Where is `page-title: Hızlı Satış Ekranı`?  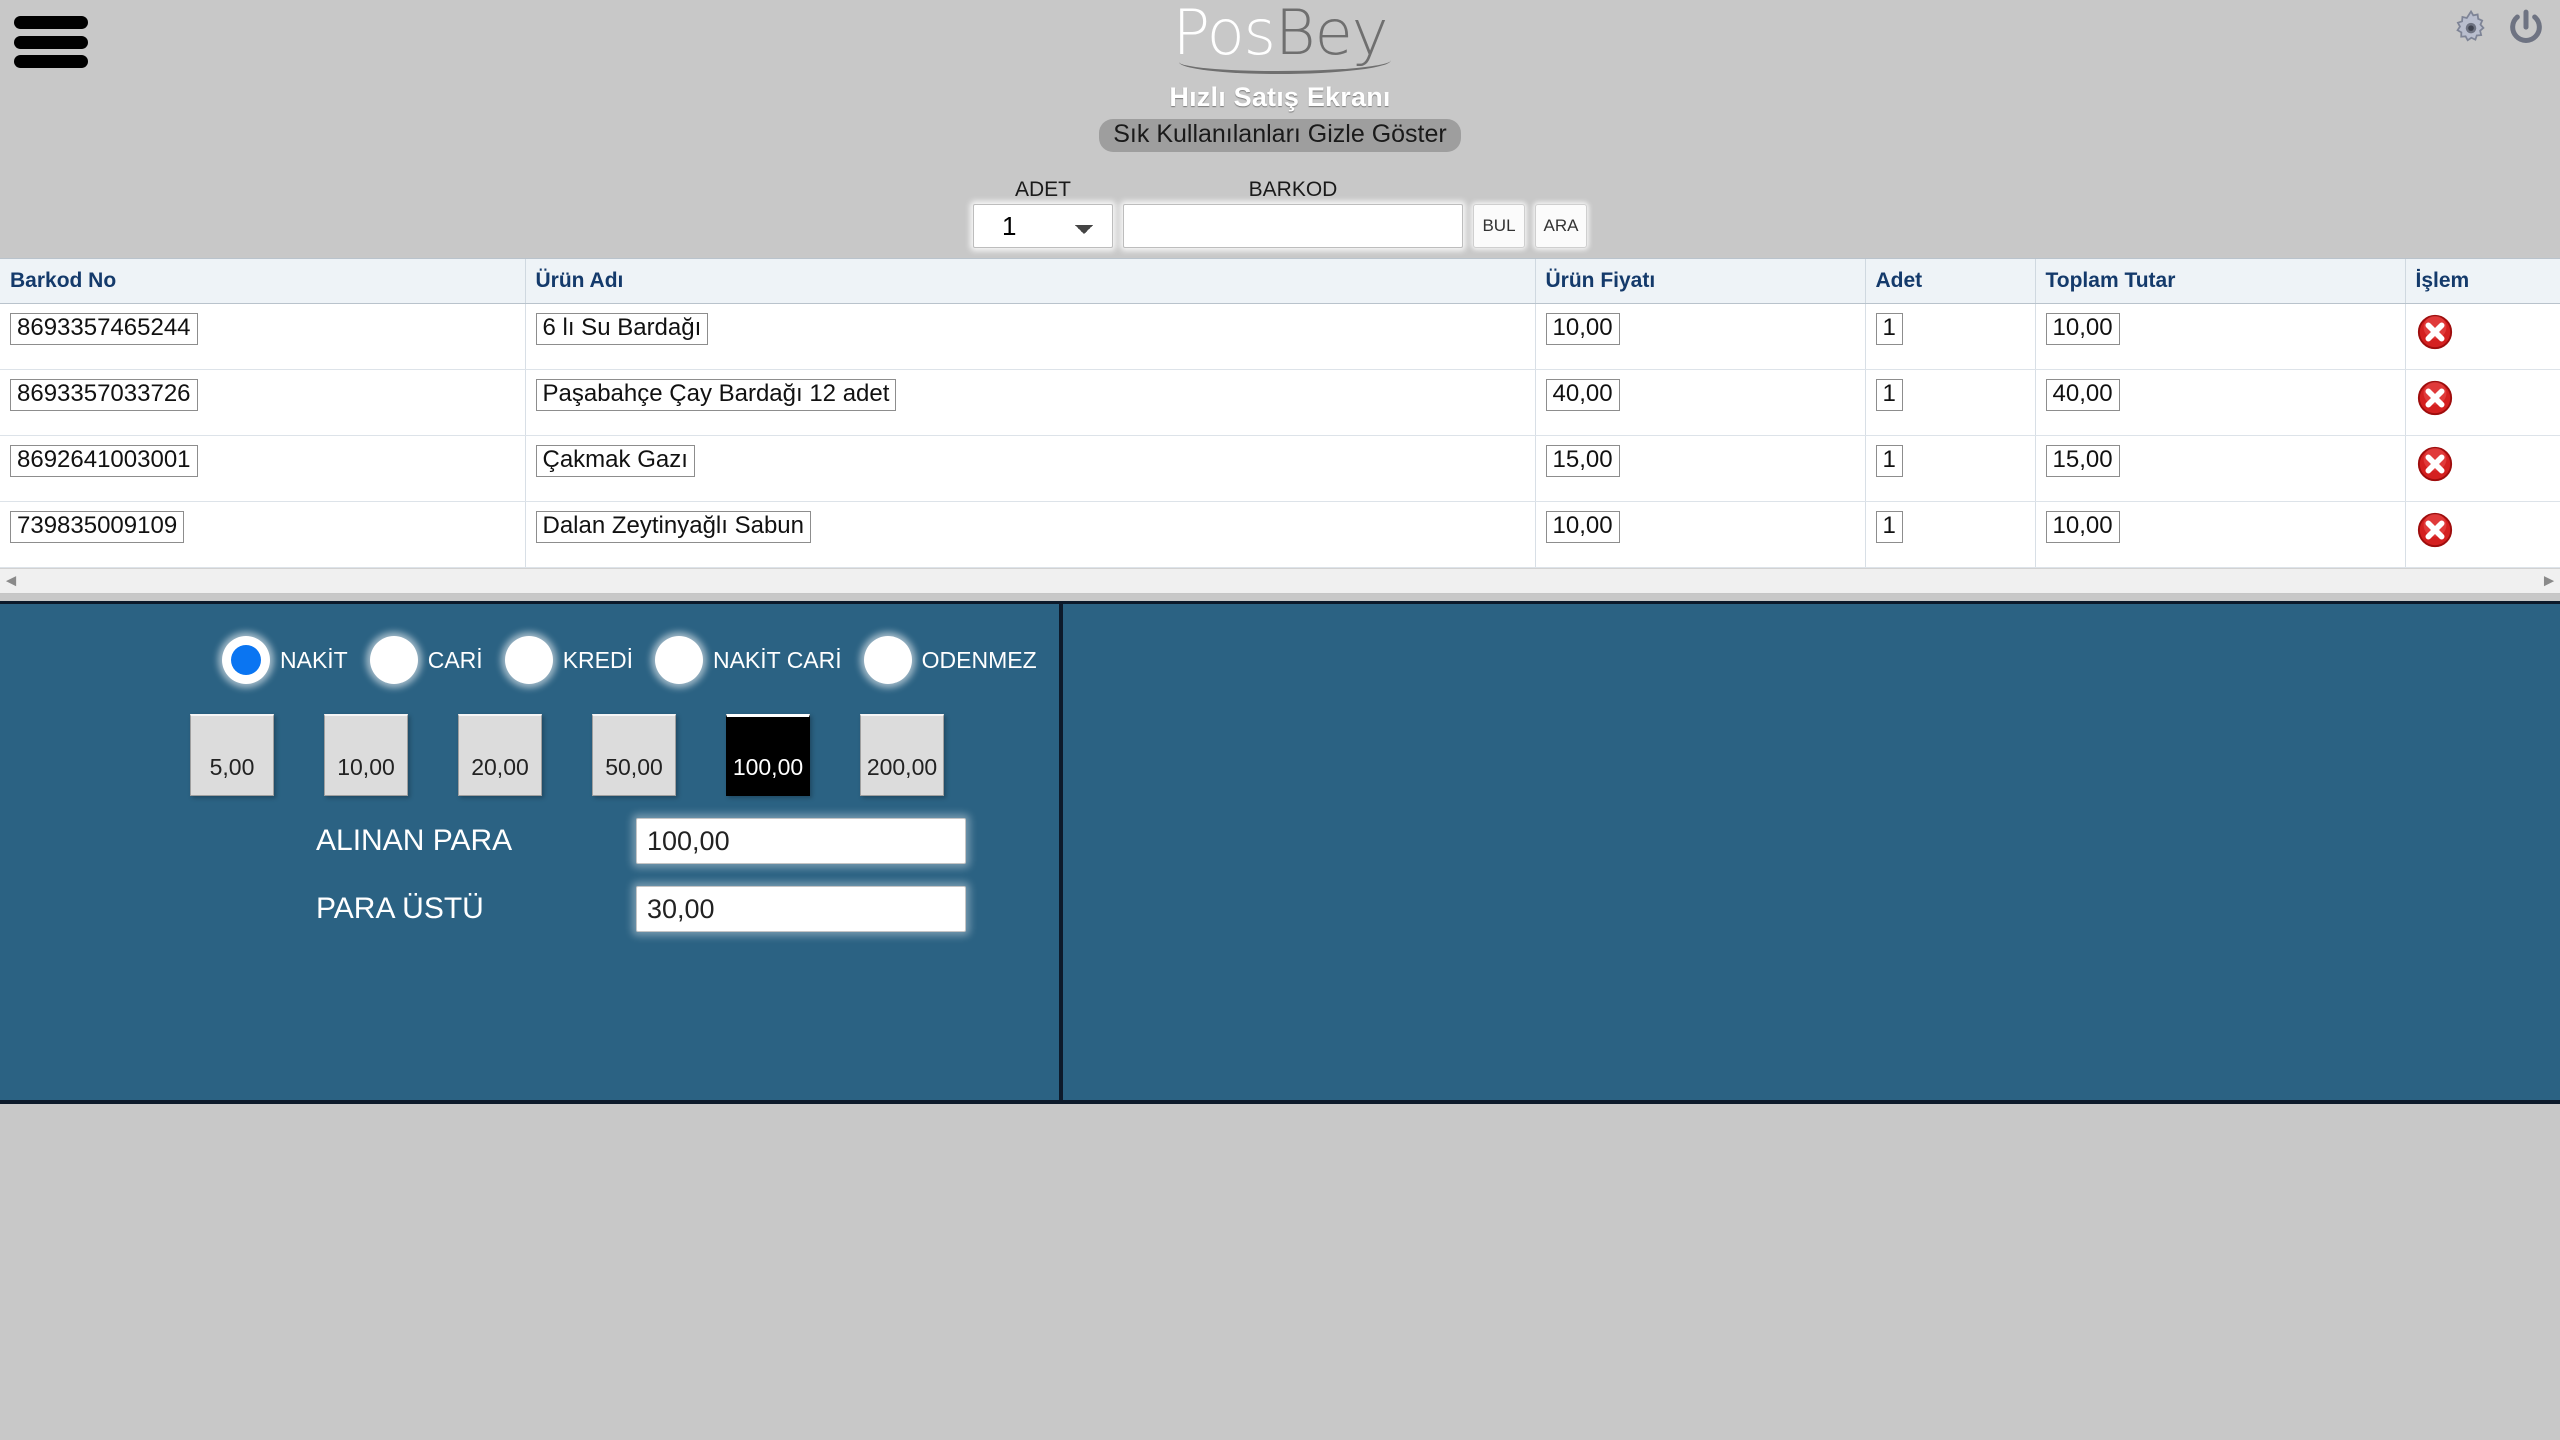
page-title: Hızlı Satış Ekranı is located at coordinates (1280, 97).